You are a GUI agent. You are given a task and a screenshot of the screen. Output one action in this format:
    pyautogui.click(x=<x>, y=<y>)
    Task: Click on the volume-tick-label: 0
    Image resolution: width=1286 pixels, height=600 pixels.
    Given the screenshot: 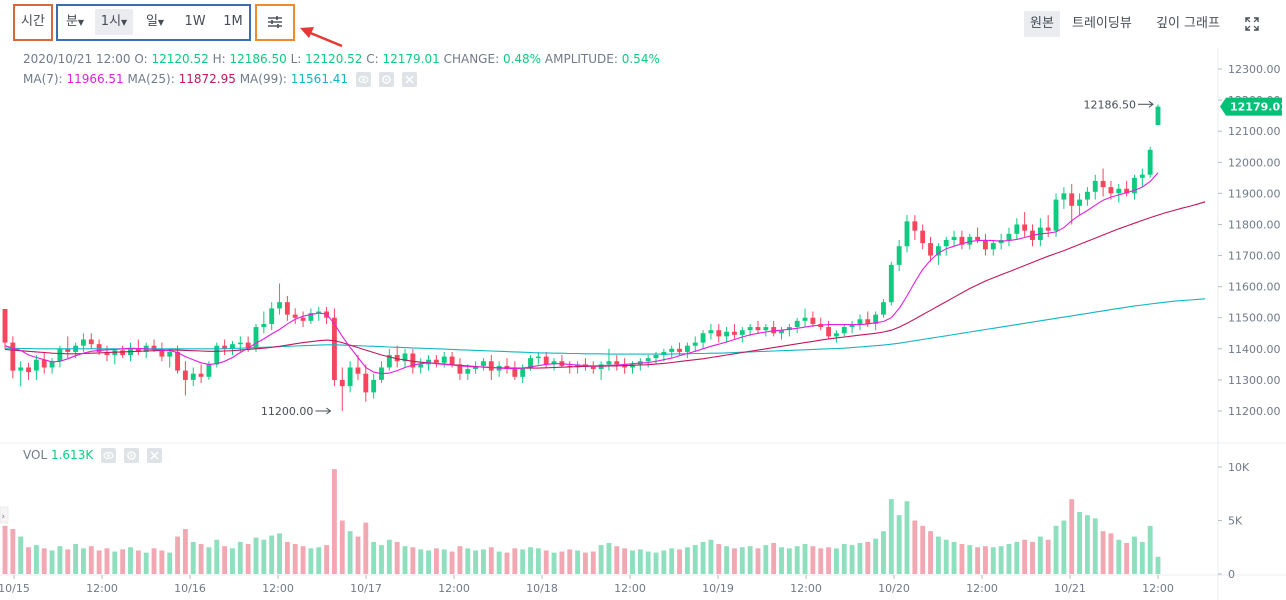 What is the action you would take?
    pyautogui.click(x=1231, y=574)
    